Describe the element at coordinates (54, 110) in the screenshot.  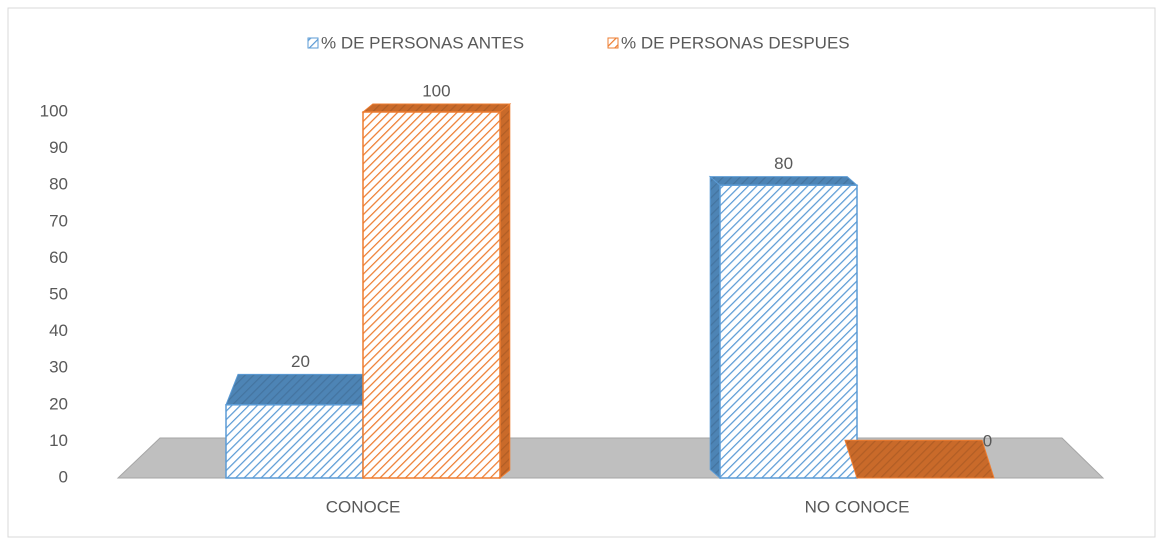
I see `y-tick-label: 100` at that location.